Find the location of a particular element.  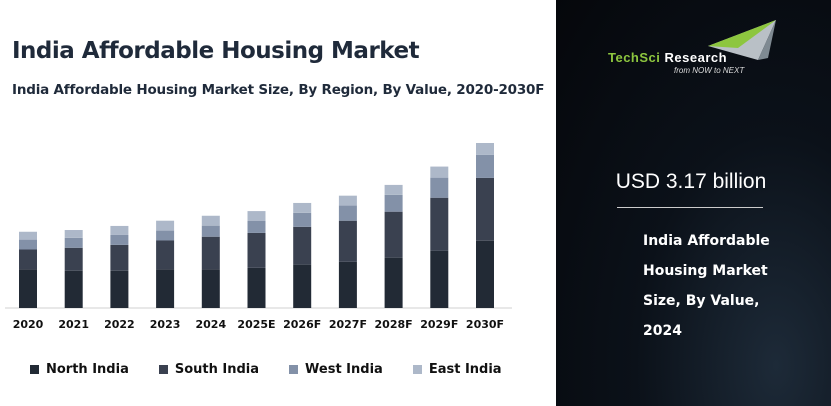

legend-item: North India is located at coordinates (79, 369).